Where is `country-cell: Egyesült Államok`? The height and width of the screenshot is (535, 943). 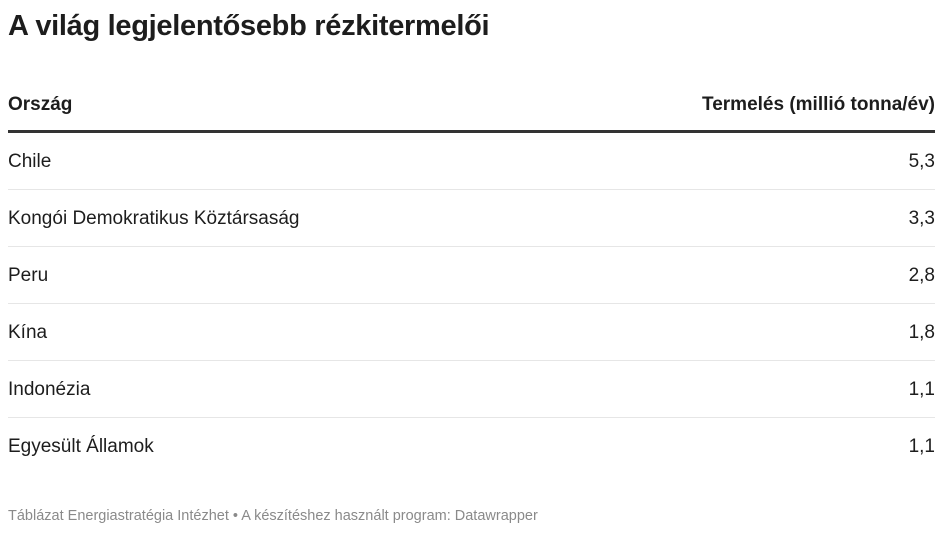 country-cell: Egyesült Államok is located at coordinates (81, 446).